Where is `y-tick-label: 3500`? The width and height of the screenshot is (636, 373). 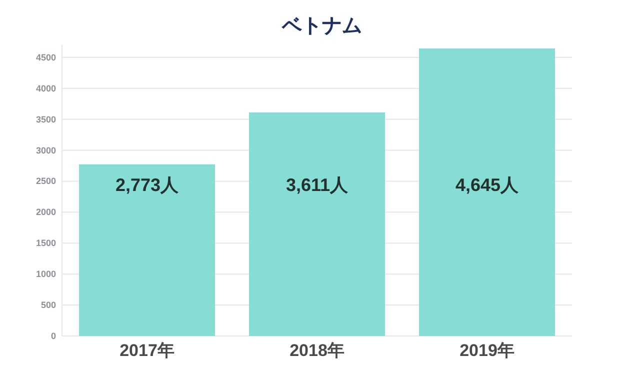
y-tick-label: 3500 is located at coordinates (46, 119).